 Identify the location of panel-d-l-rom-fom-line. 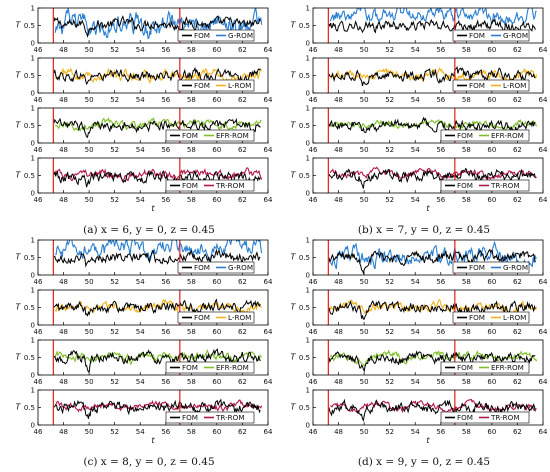
(432, 310).